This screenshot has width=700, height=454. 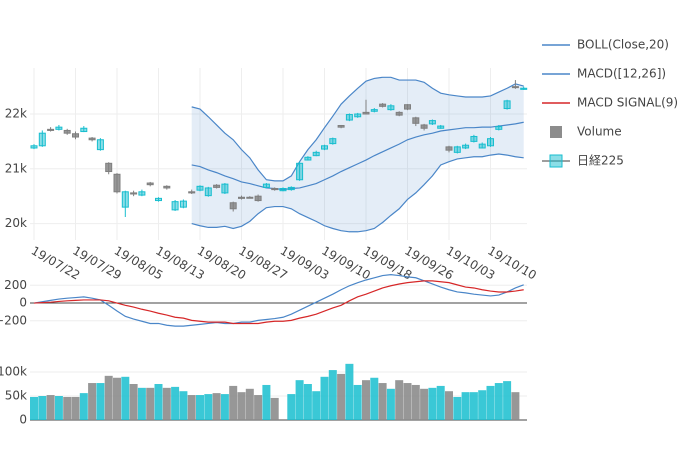 What do you see at coordinates (586, 132) in the screenshot?
I see `legend-item: Volume` at bounding box center [586, 132].